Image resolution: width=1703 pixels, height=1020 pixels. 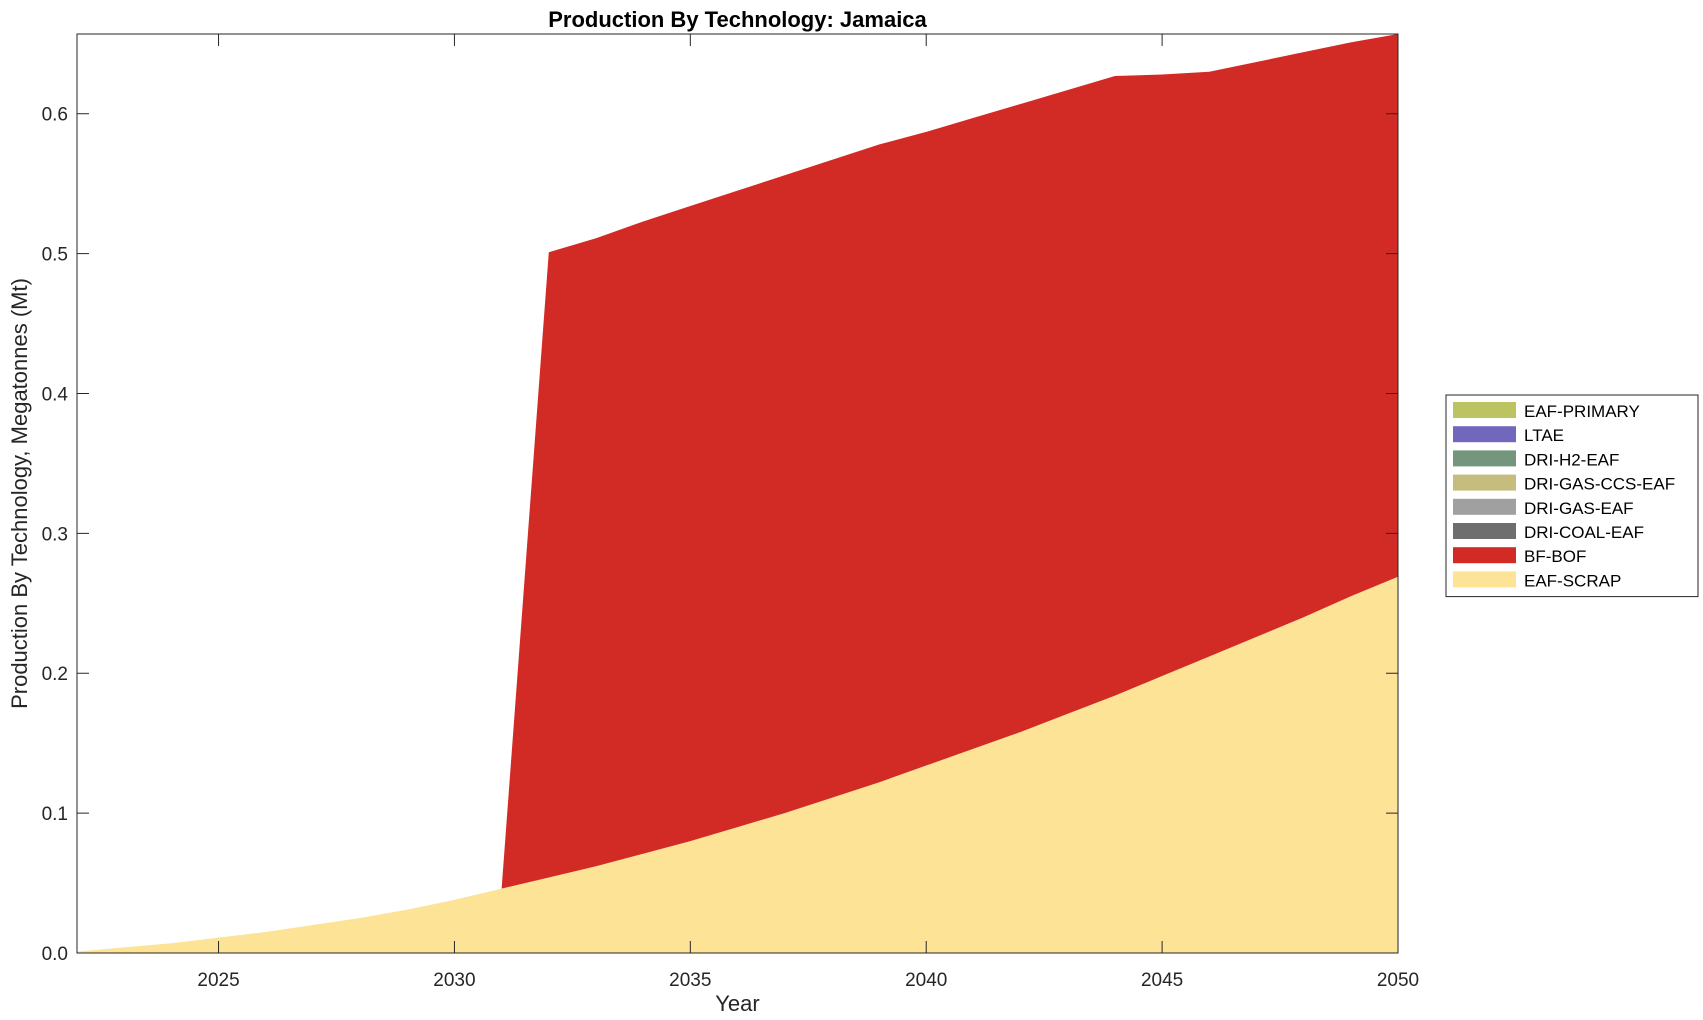 What do you see at coordinates (454, 980) in the screenshot?
I see `x-tick-label: 2030` at bounding box center [454, 980].